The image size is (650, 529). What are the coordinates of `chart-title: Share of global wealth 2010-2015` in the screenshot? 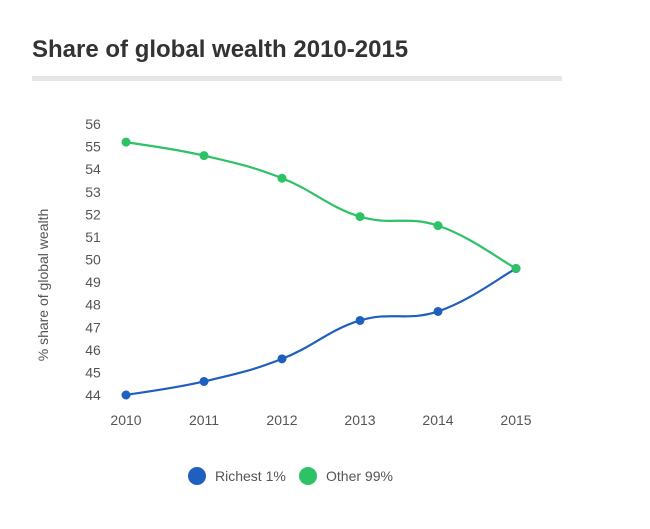 It's located at (220, 49).